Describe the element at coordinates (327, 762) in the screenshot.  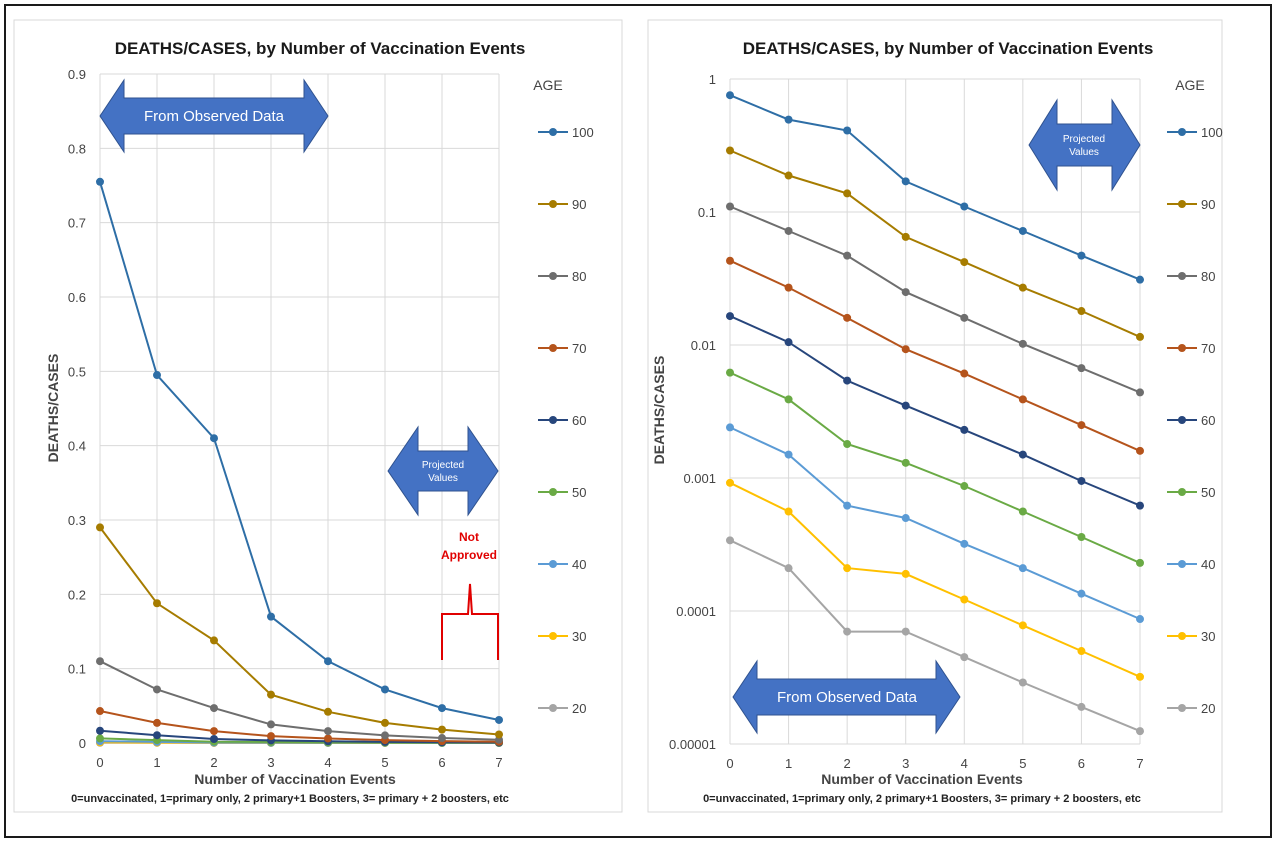
I see `left-x-tick-label: 4` at that location.